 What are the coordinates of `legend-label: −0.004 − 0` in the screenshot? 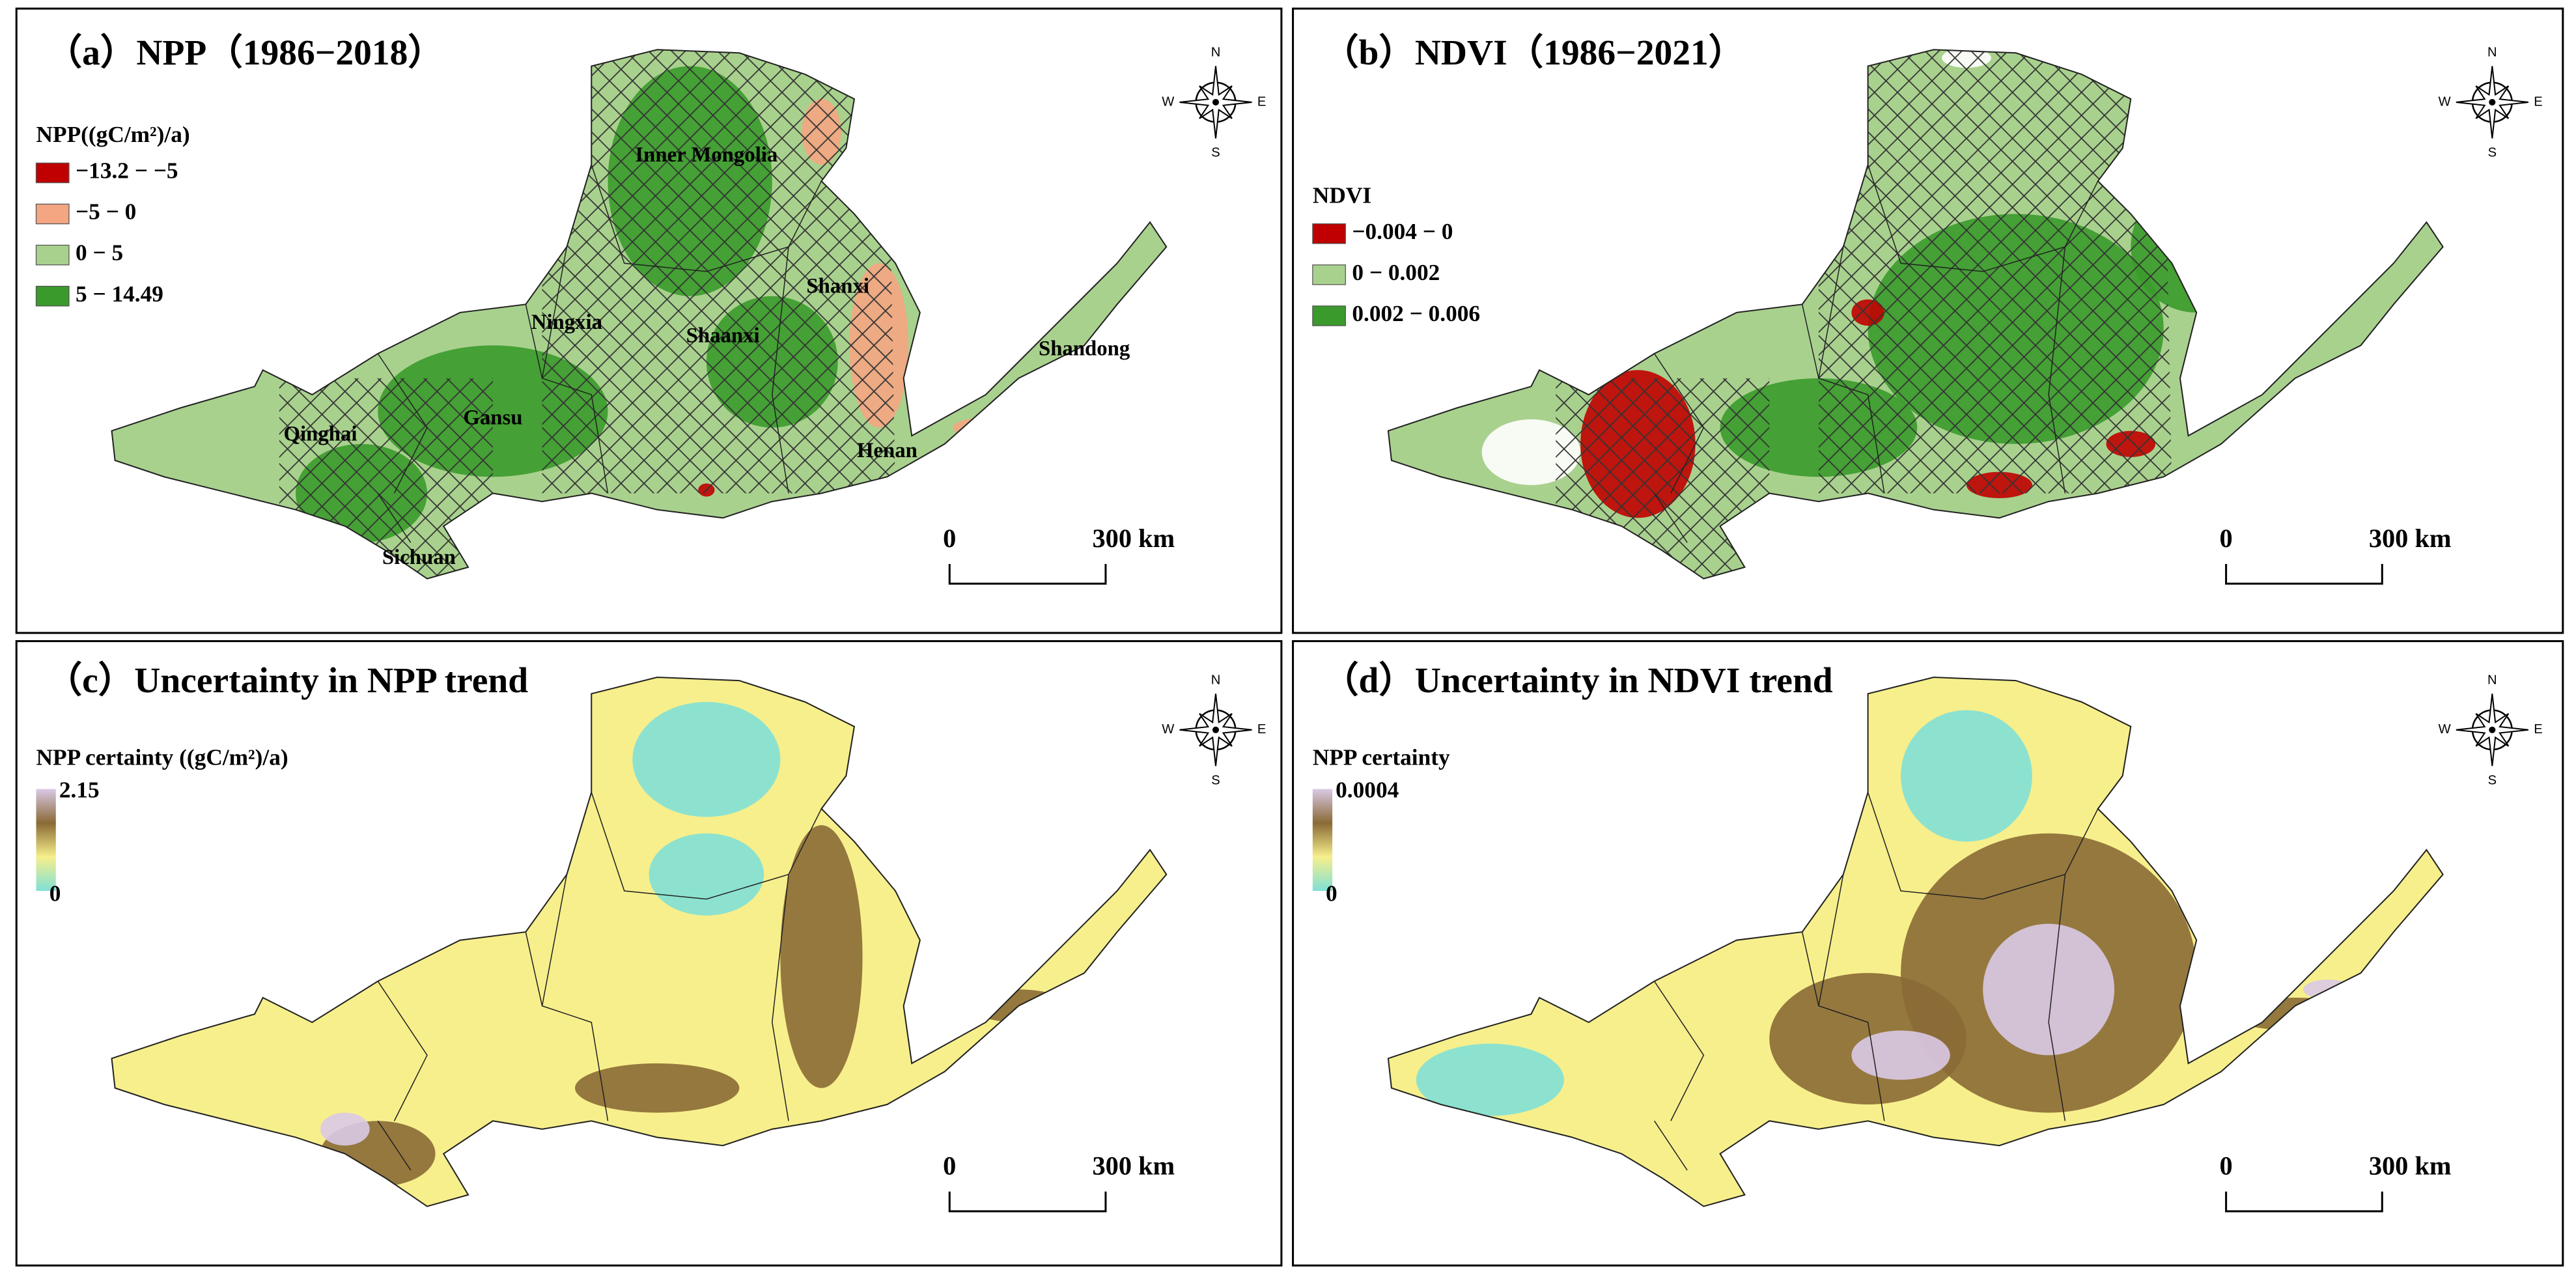 It's located at (1403, 232).